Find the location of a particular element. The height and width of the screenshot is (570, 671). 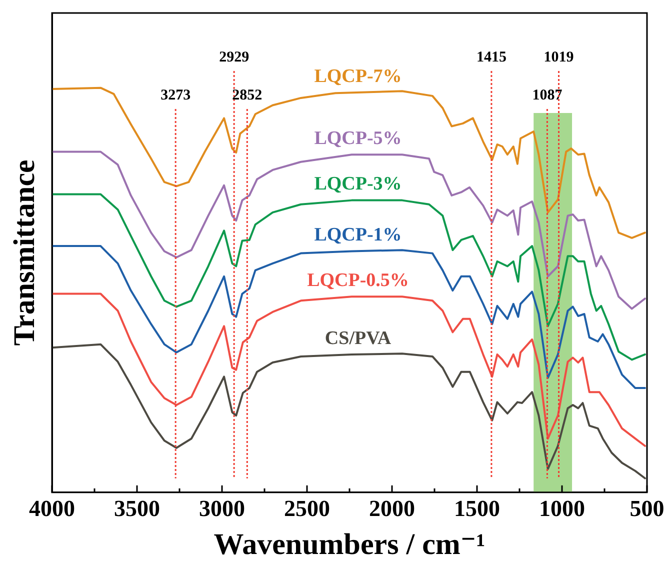

ref-line-label: 2852 is located at coordinates (247, 95).